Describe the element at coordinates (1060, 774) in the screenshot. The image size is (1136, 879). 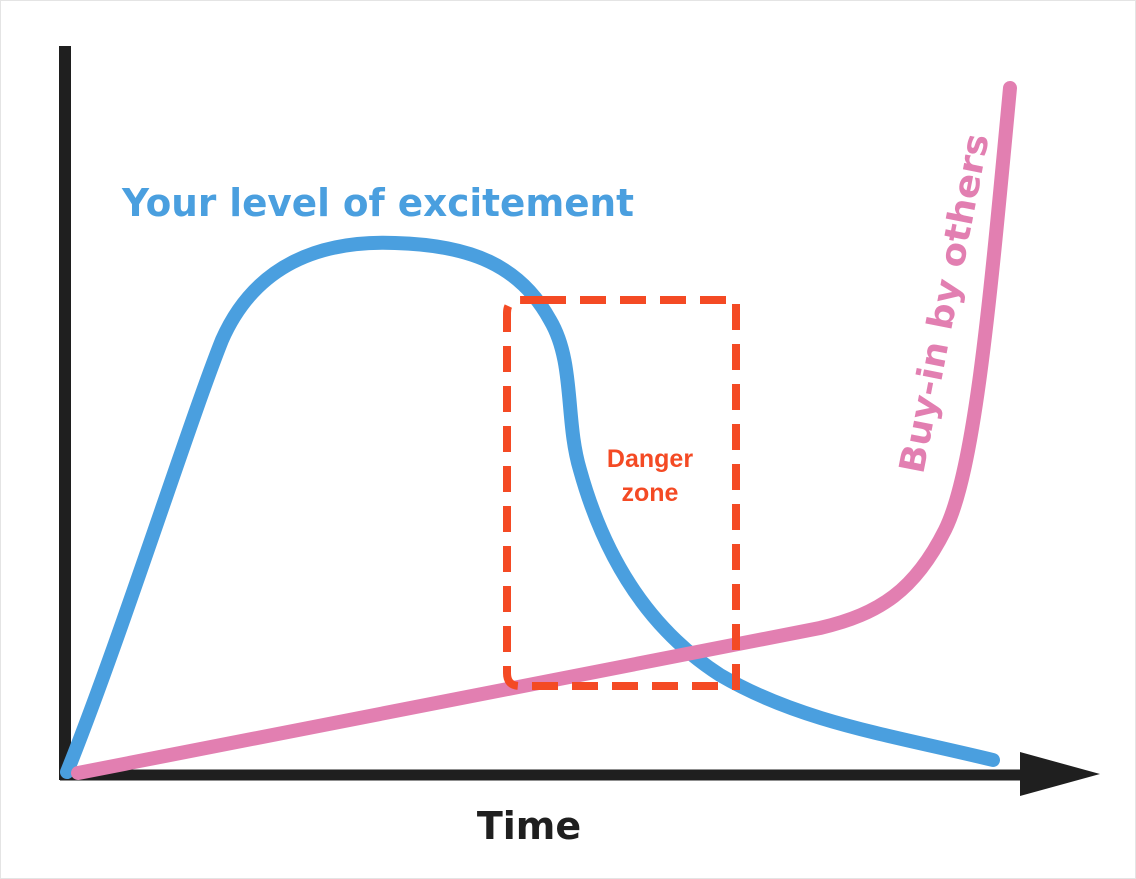
I see `x-axis-arrowhead` at that location.